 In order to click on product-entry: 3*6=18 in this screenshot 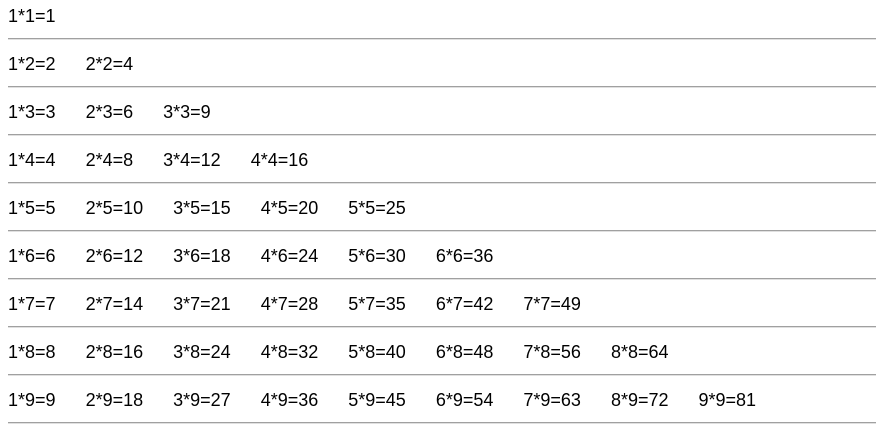, I will do `click(202, 256)`.